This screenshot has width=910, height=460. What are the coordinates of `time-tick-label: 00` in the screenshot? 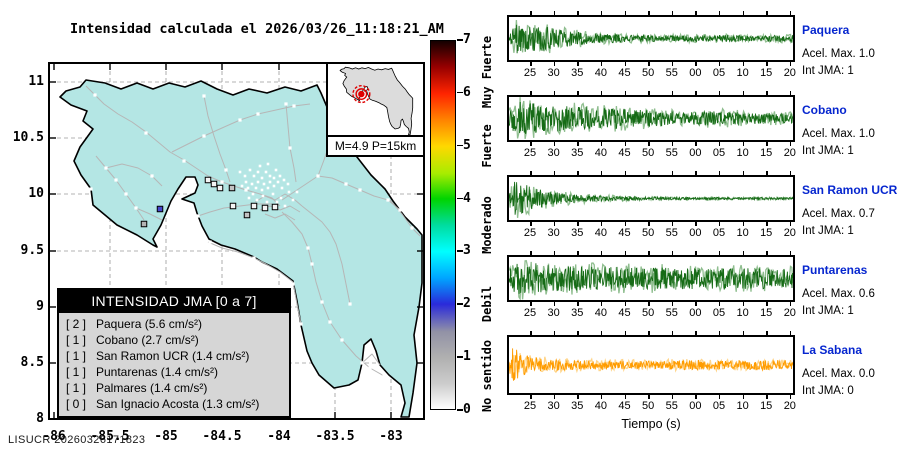 It's located at (695, 313).